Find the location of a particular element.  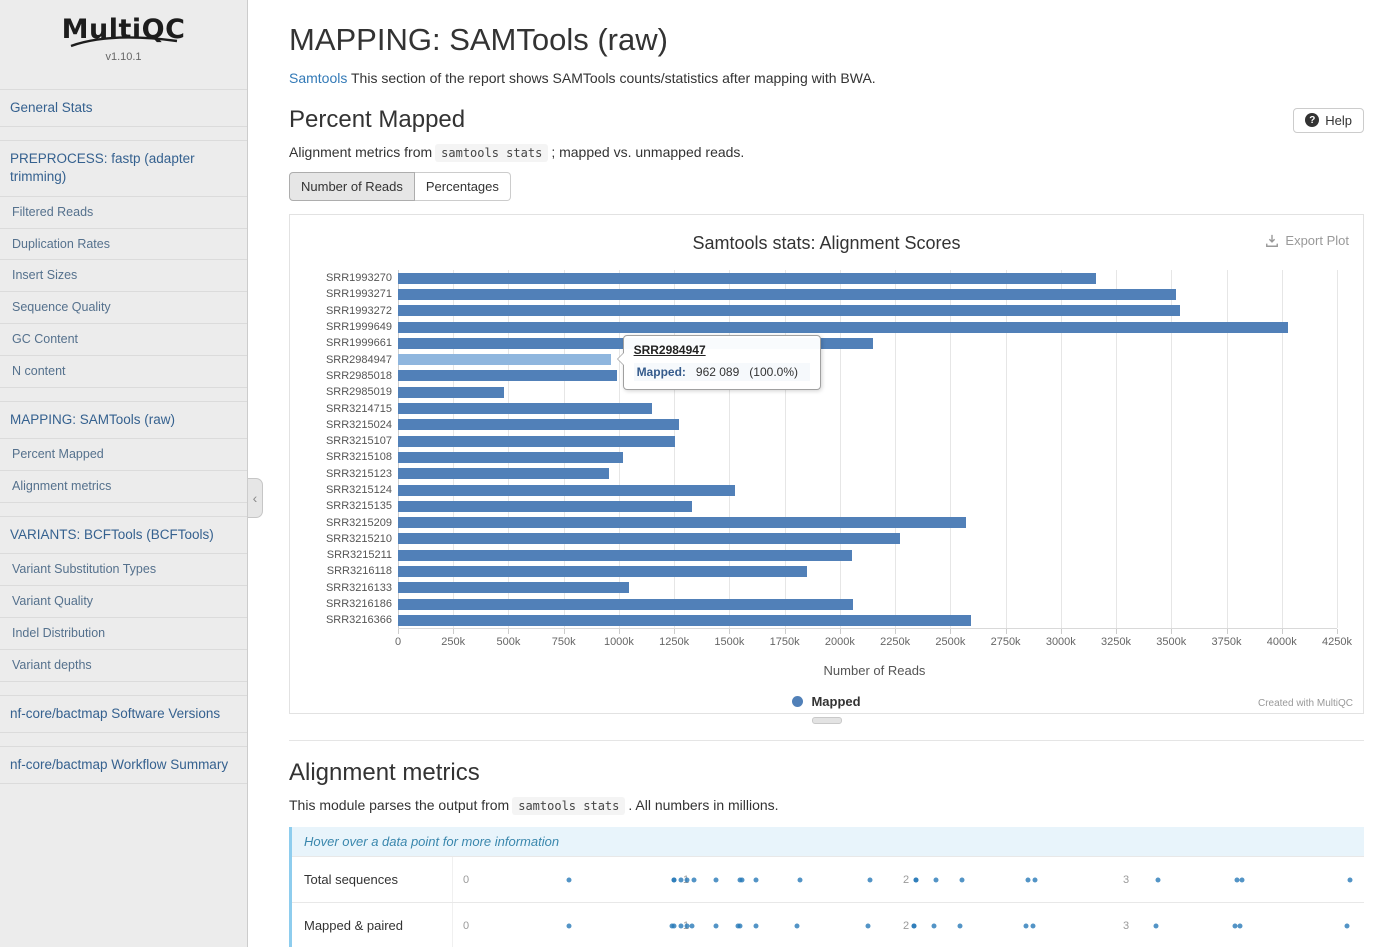

y-axis-label: SRR3214715 is located at coordinates (358, 408).